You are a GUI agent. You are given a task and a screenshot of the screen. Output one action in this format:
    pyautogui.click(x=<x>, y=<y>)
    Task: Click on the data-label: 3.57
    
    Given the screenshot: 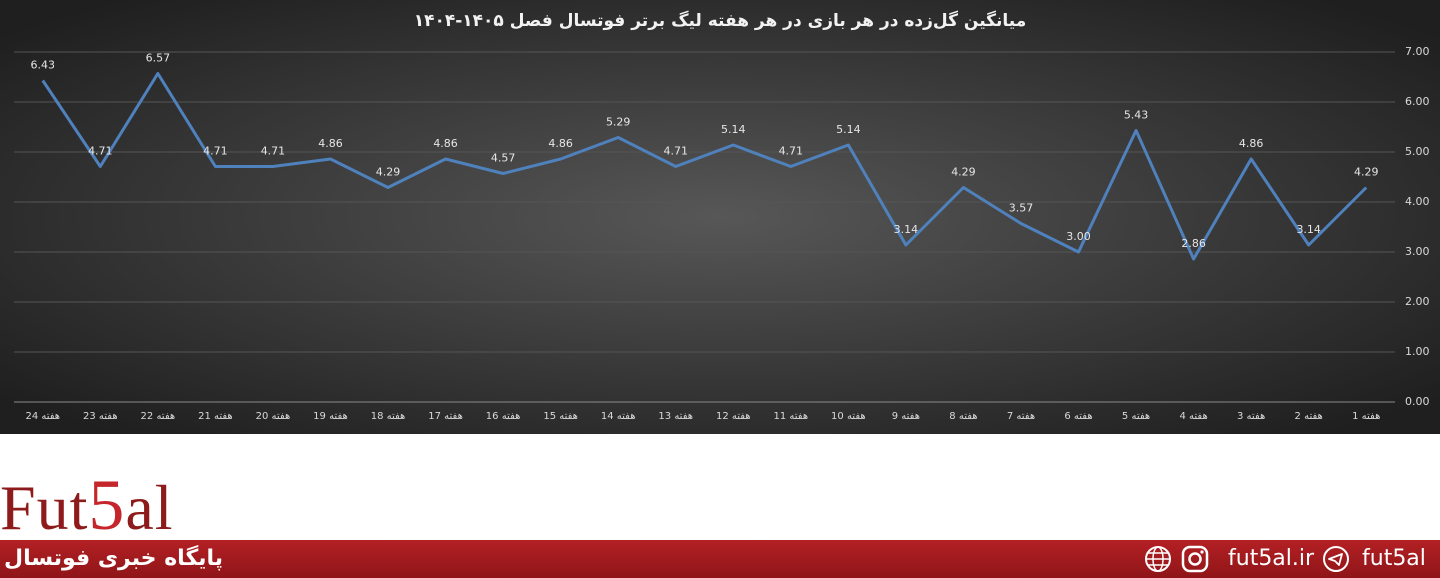 What is the action you would take?
    pyautogui.click(x=1021, y=208)
    